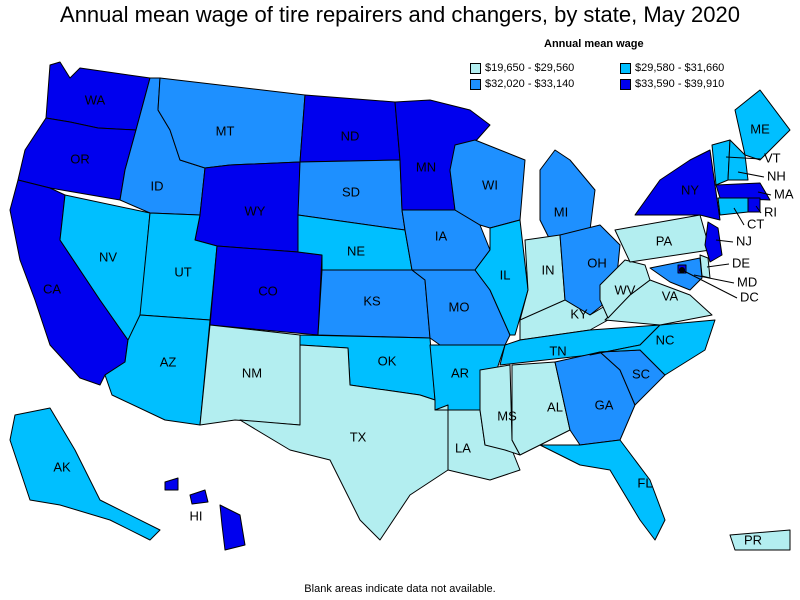 Image resolution: width=800 pixels, height=600 pixels. I want to click on state-label-tx: TX, so click(358, 436).